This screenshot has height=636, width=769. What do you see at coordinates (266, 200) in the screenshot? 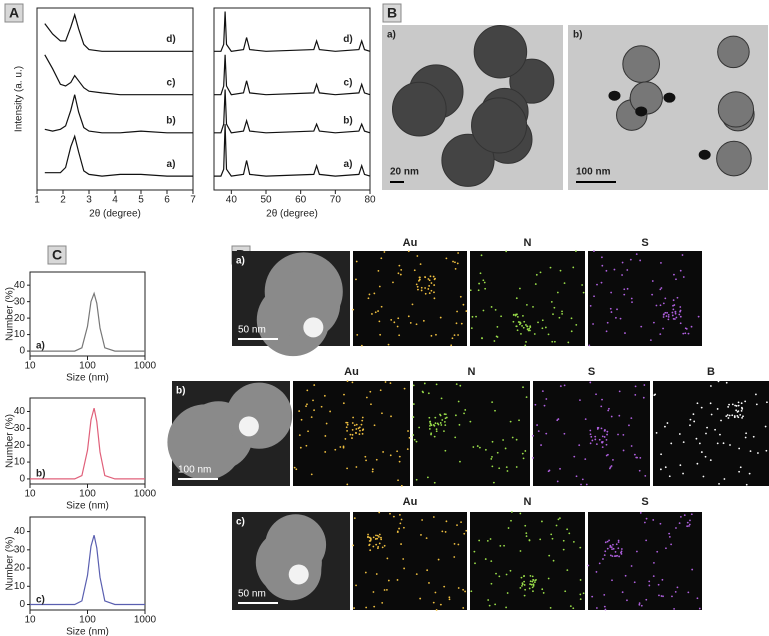
I see `x-tick-label: 50` at bounding box center [266, 200].